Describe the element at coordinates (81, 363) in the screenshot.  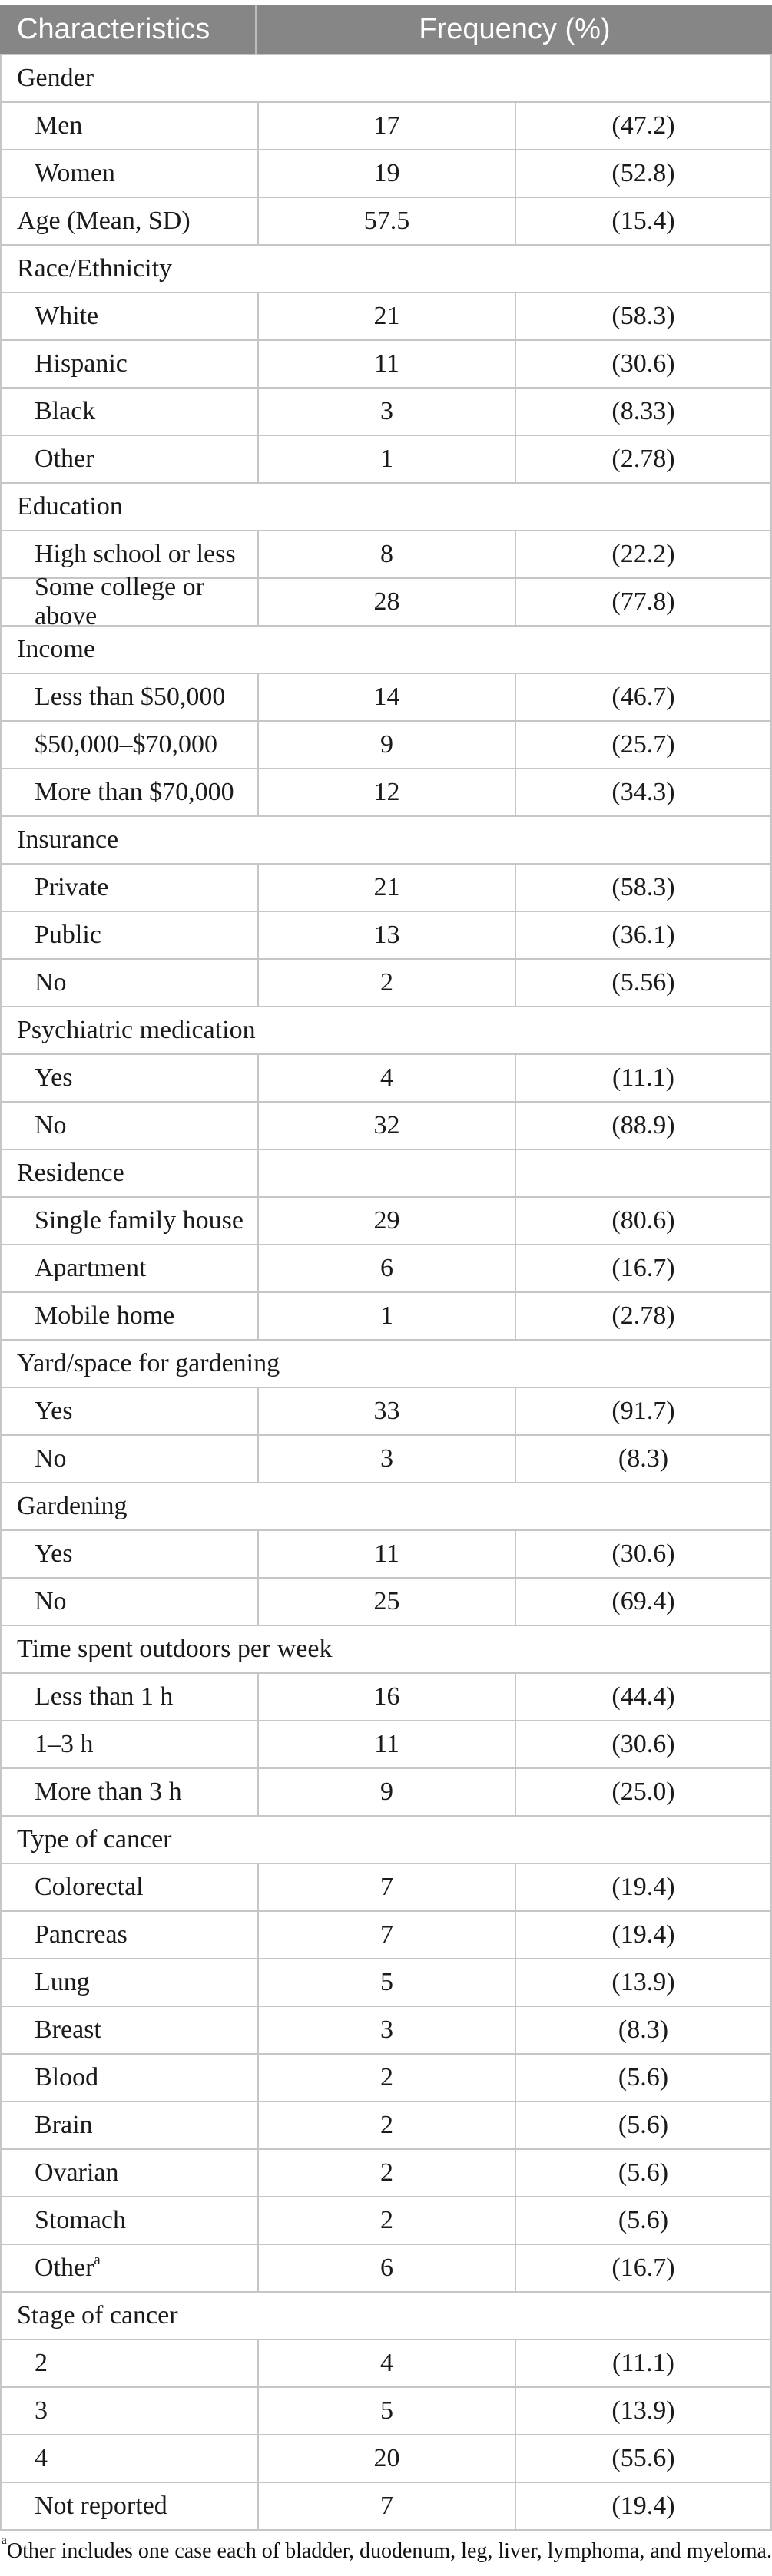
I see `row-label-text: Hispanic` at that location.